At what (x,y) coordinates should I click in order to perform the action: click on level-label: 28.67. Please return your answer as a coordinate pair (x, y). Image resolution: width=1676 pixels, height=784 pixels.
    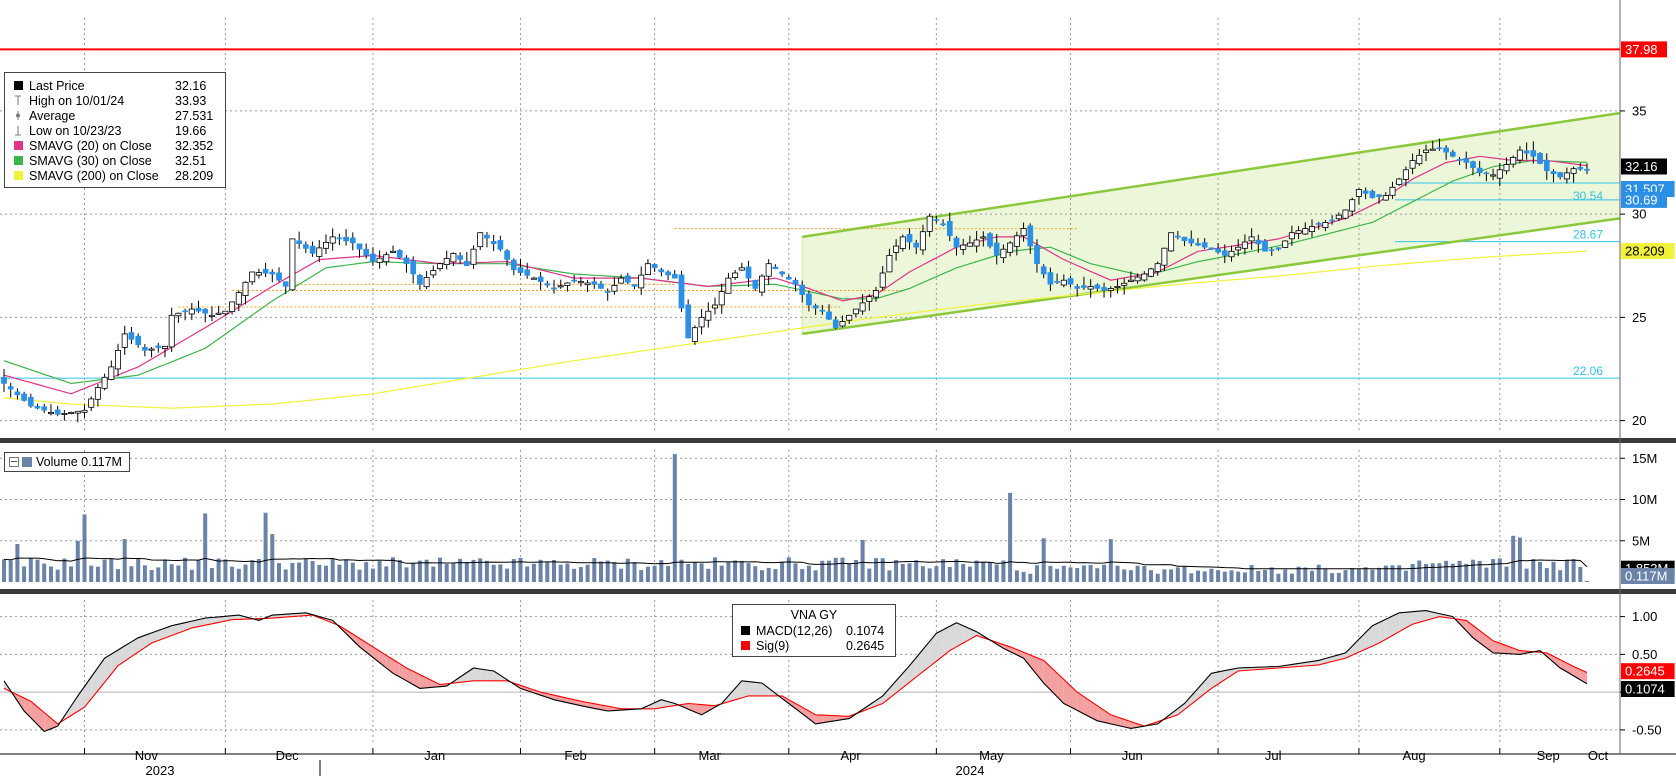
    Looking at the image, I should click on (1588, 235).